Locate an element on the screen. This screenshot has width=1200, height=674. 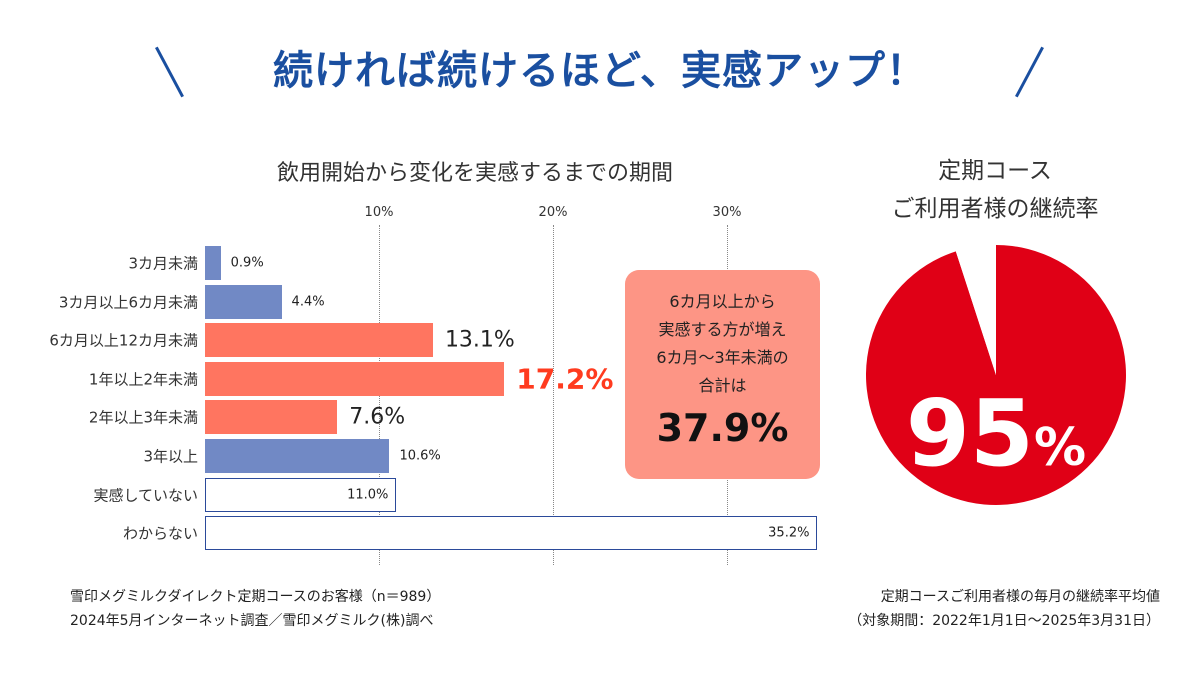
category-label: わからない is located at coordinates (160, 533).